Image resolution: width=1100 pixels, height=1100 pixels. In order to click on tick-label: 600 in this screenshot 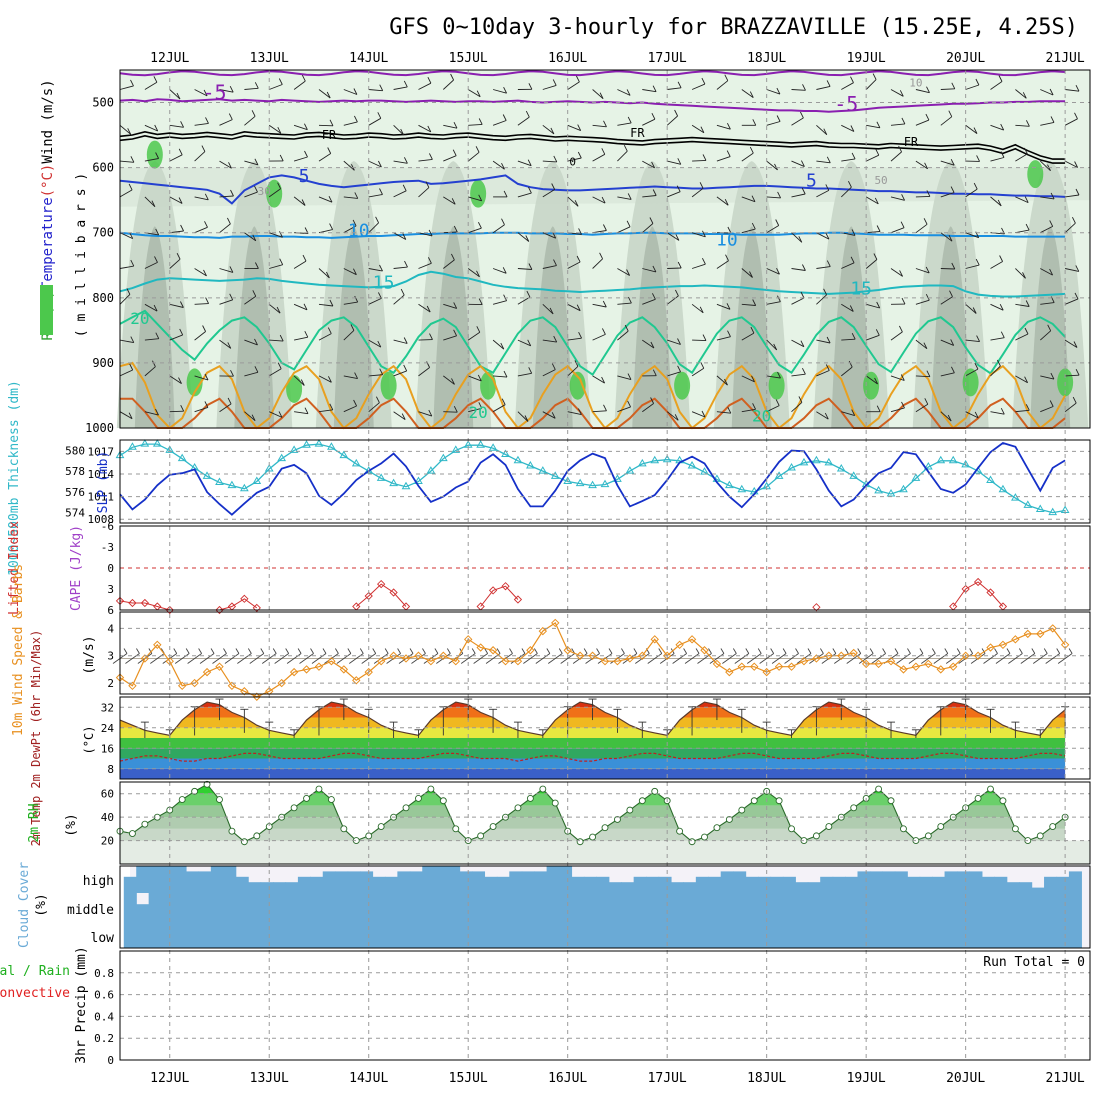, I will do `click(103, 168)`.